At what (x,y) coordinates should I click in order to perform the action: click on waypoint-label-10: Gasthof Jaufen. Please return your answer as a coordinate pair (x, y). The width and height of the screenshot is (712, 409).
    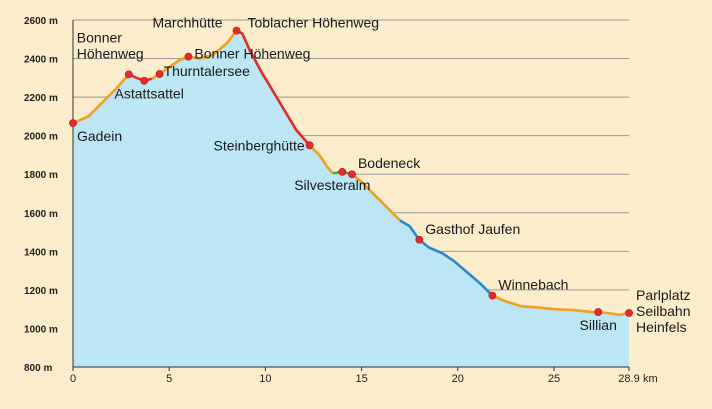
    Looking at the image, I should click on (472, 229).